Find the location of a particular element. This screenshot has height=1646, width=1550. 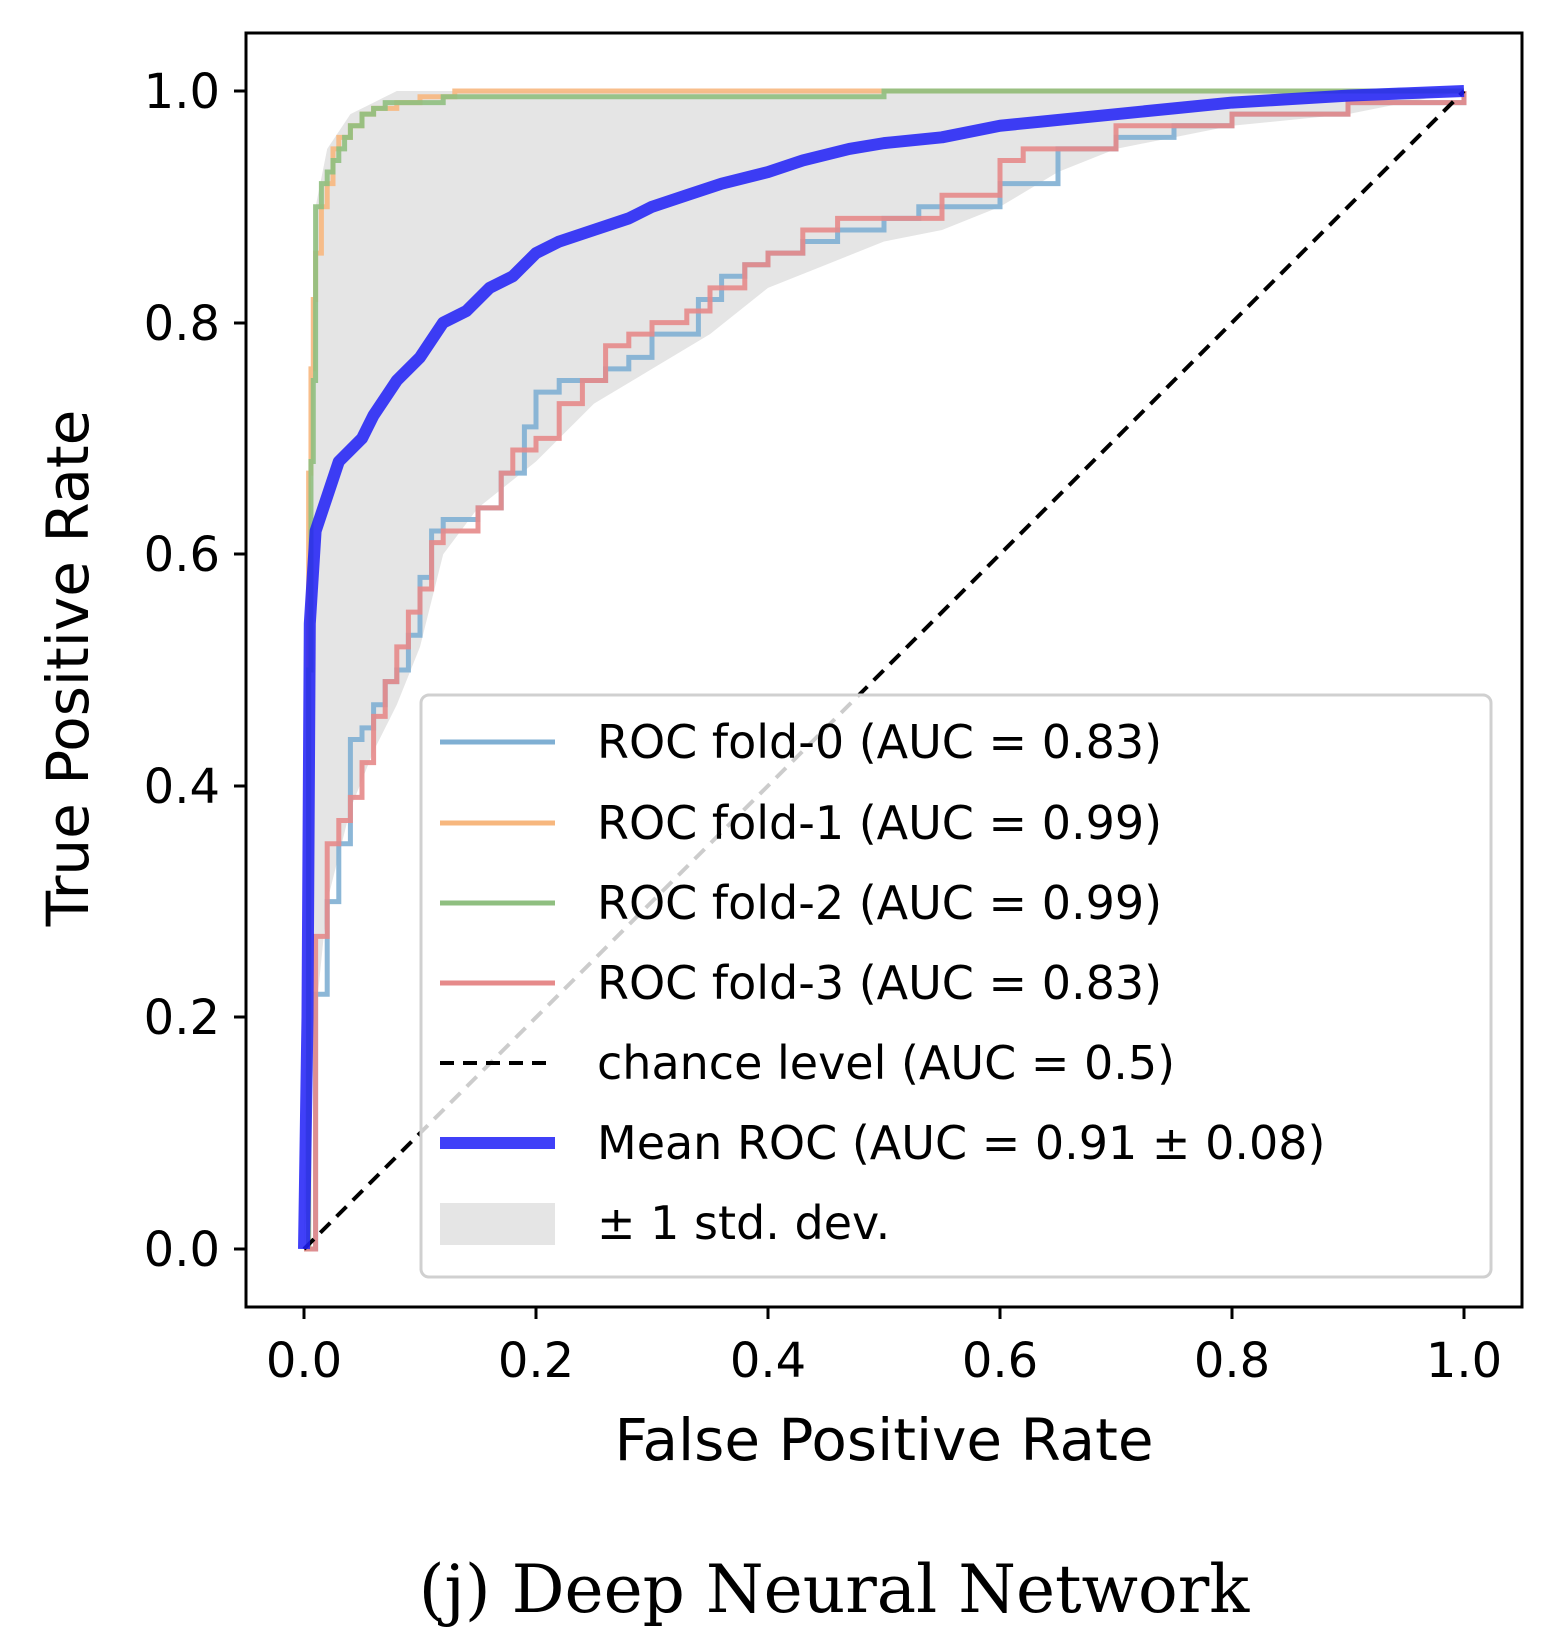

x-tick-label: 0.8 is located at coordinates (1232, 1361).